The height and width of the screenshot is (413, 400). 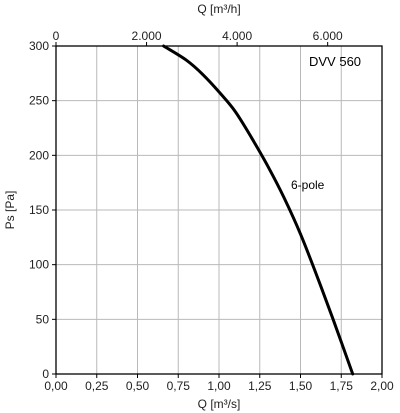 What do you see at coordinates (260, 386) in the screenshot?
I see `x-bottom-tick-label: 1,25` at bounding box center [260, 386].